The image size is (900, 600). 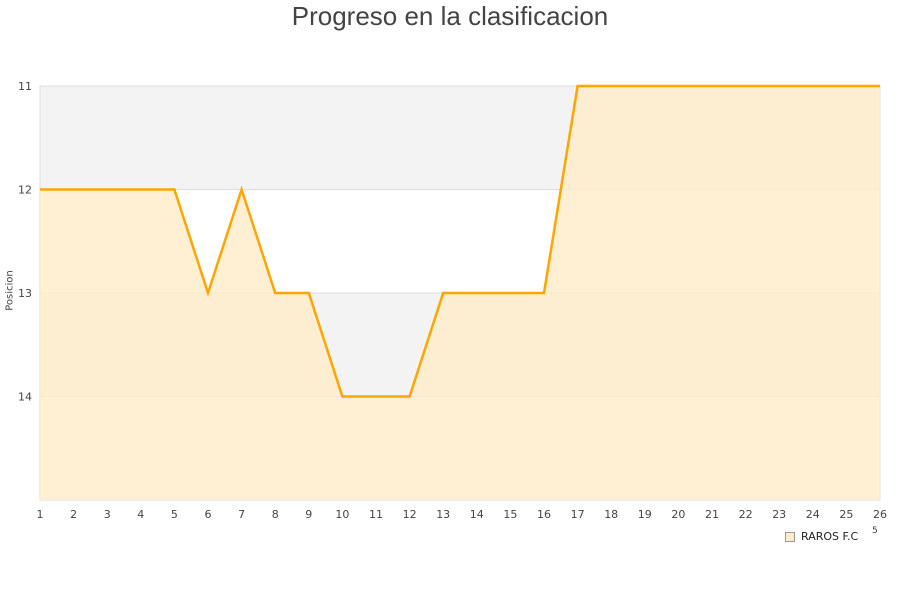 I want to click on x-tick-label: 18, so click(x=611, y=514).